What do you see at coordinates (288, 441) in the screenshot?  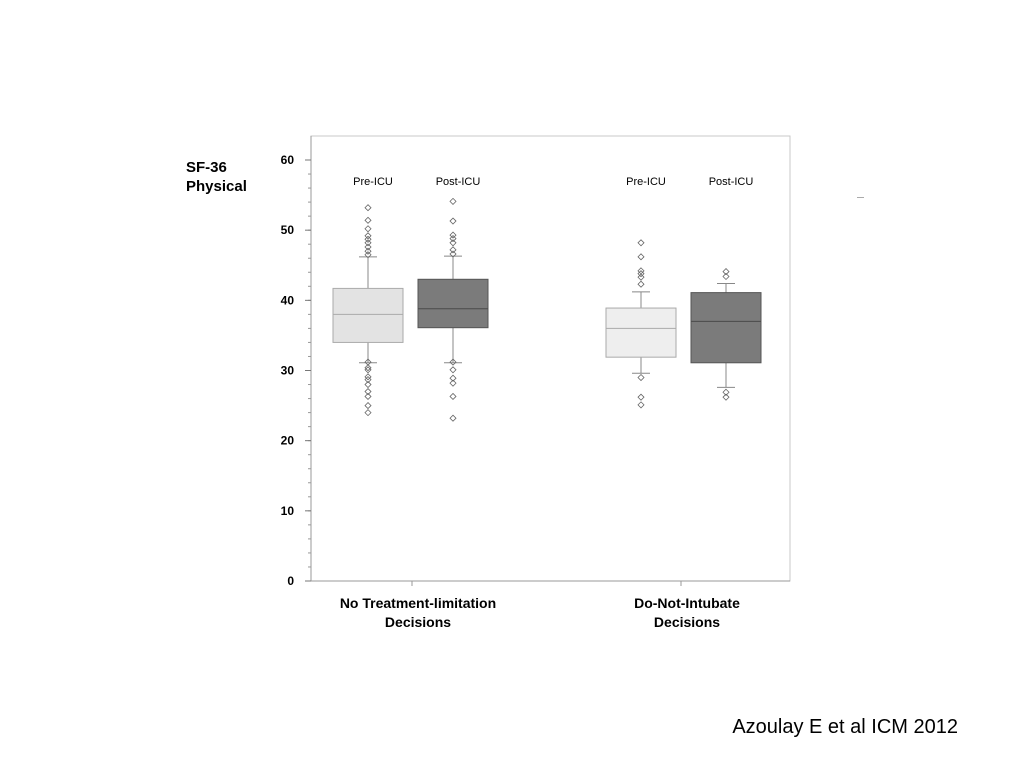 I see `y-tick-label: 20` at bounding box center [288, 441].